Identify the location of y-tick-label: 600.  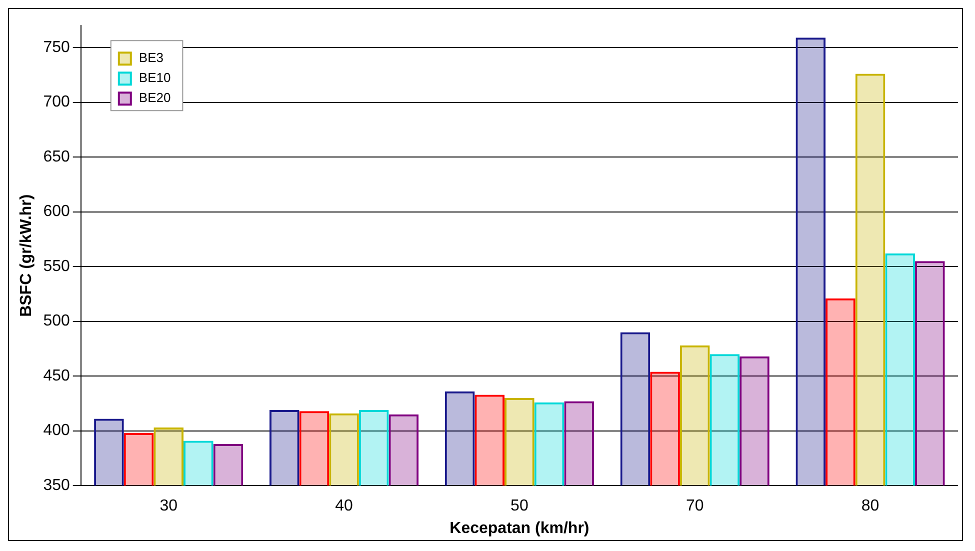
(56, 211).